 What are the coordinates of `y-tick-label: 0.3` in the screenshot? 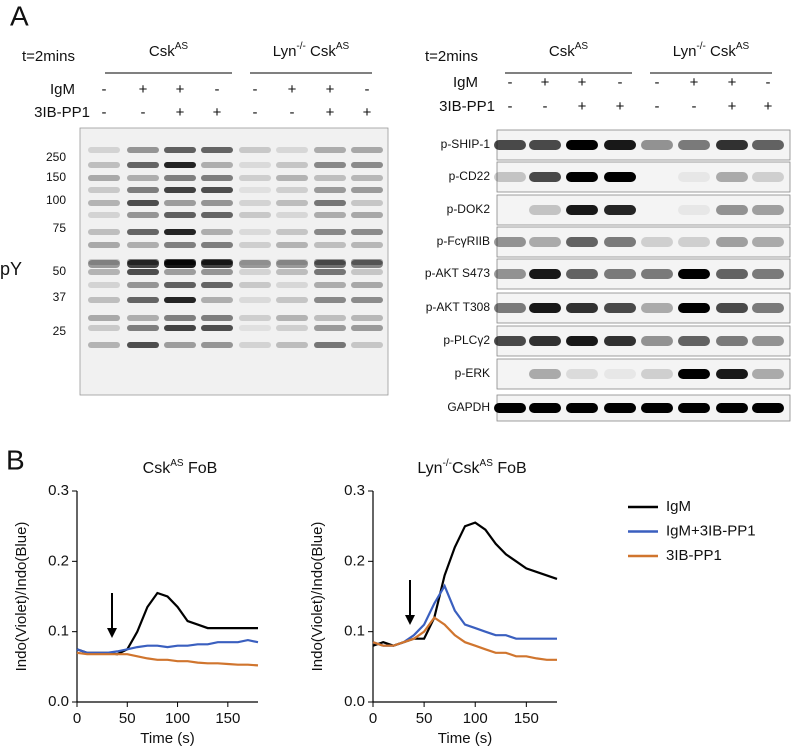 It's located at (58, 490).